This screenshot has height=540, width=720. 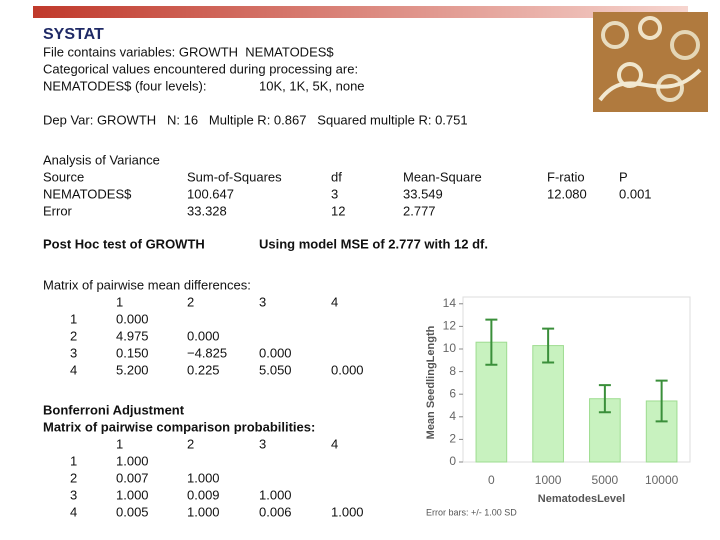 What do you see at coordinates (58, 210) in the screenshot?
I see `anova-cell: Error` at bounding box center [58, 210].